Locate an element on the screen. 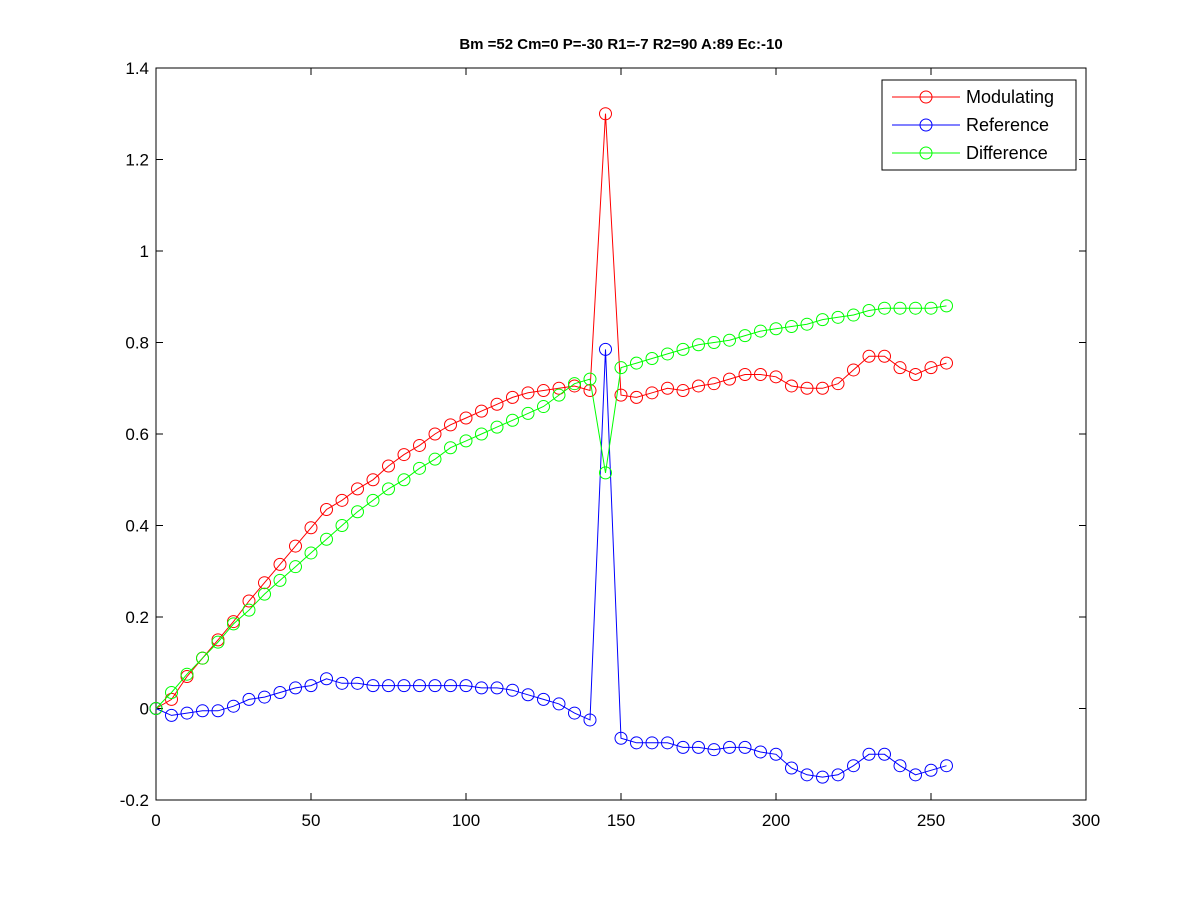  legend: Modulating Reference Difference is located at coordinates (979, 125).